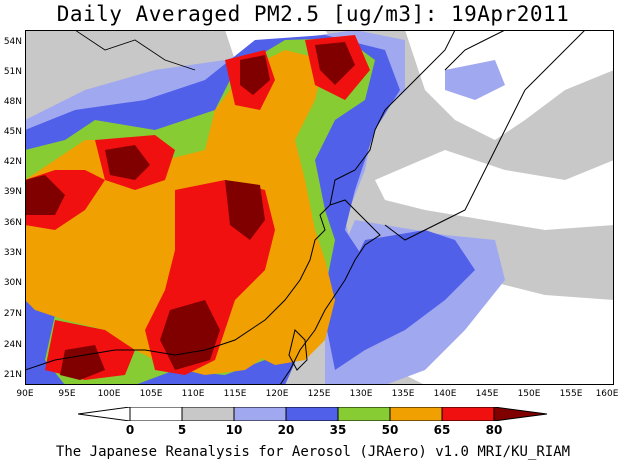 This screenshot has width=626, height=466. Describe the element at coordinates (151, 394) in the screenshot. I see `lon-label-105e: 105E` at that location.